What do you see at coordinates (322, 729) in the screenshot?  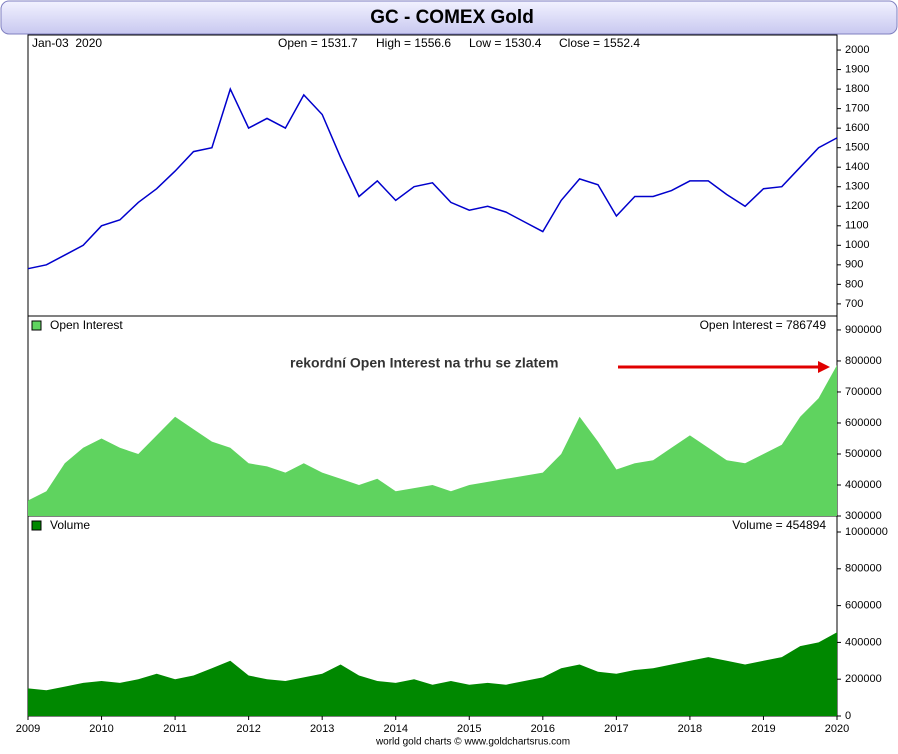 I see `x-tick-label: 2013` at bounding box center [322, 729].